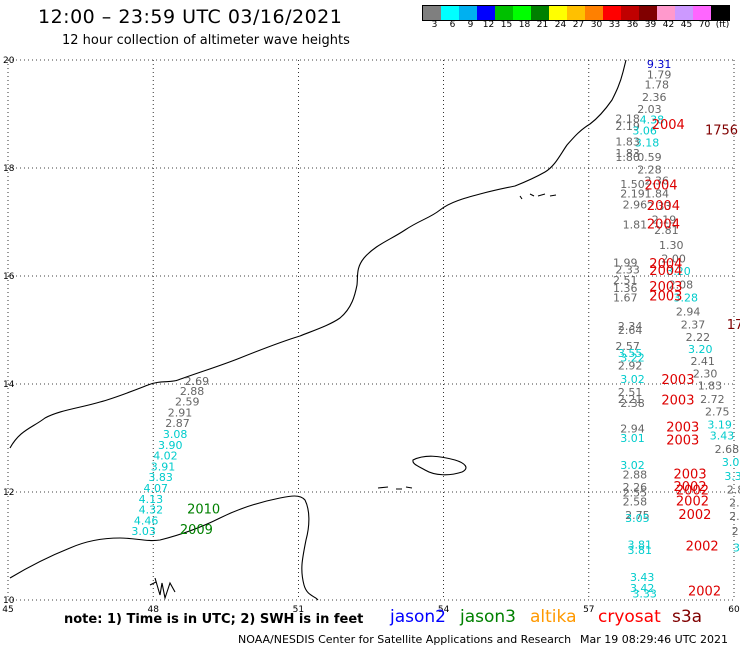  I want to click on color-scale-label: 3, so click(434, 25).